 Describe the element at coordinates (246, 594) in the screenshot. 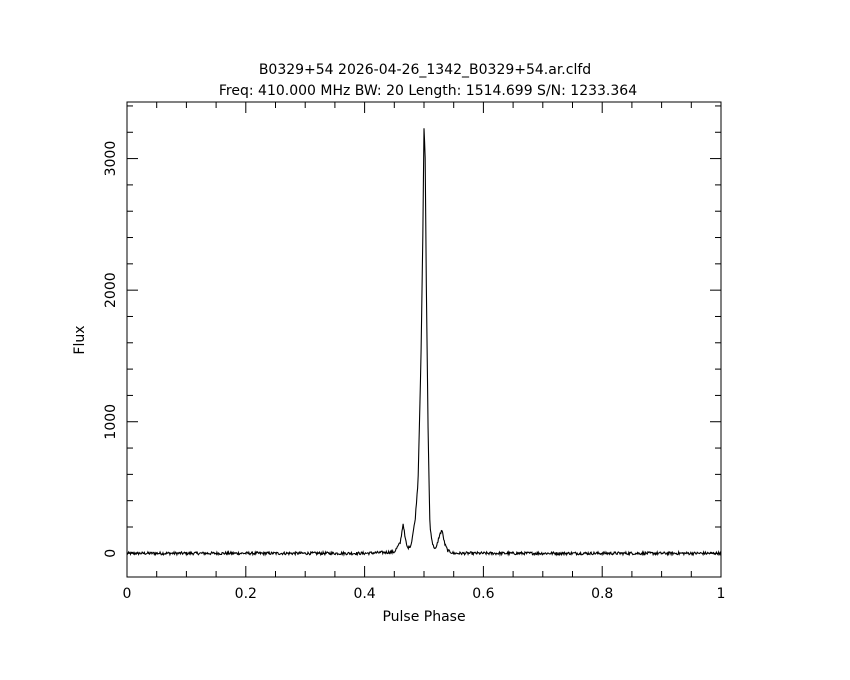

I see `x-tick-label: 0.2` at that location.